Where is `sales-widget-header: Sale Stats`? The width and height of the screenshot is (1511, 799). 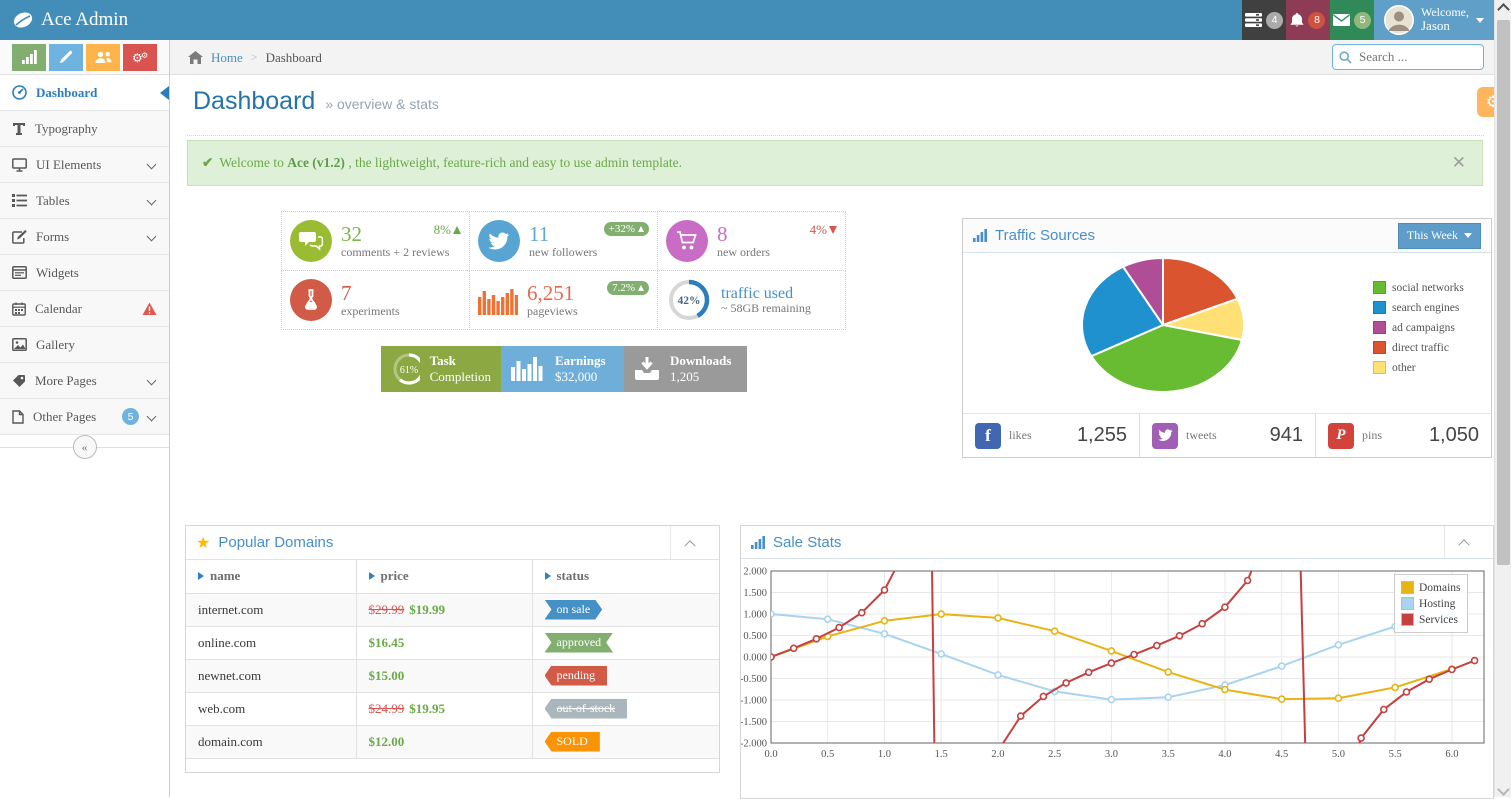 sales-widget-header: Sale Stats is located at coordinates (1117, 542).